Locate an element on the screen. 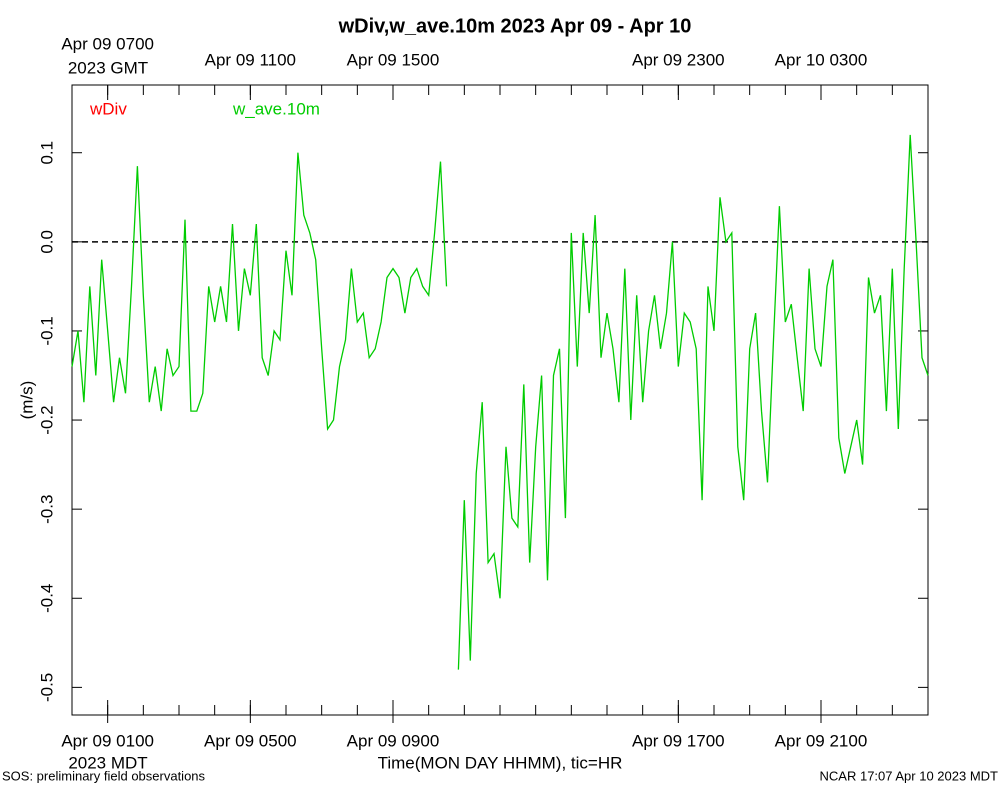  x2-tick-label: Apr 10 0300 is located at coordinates (821, 59).